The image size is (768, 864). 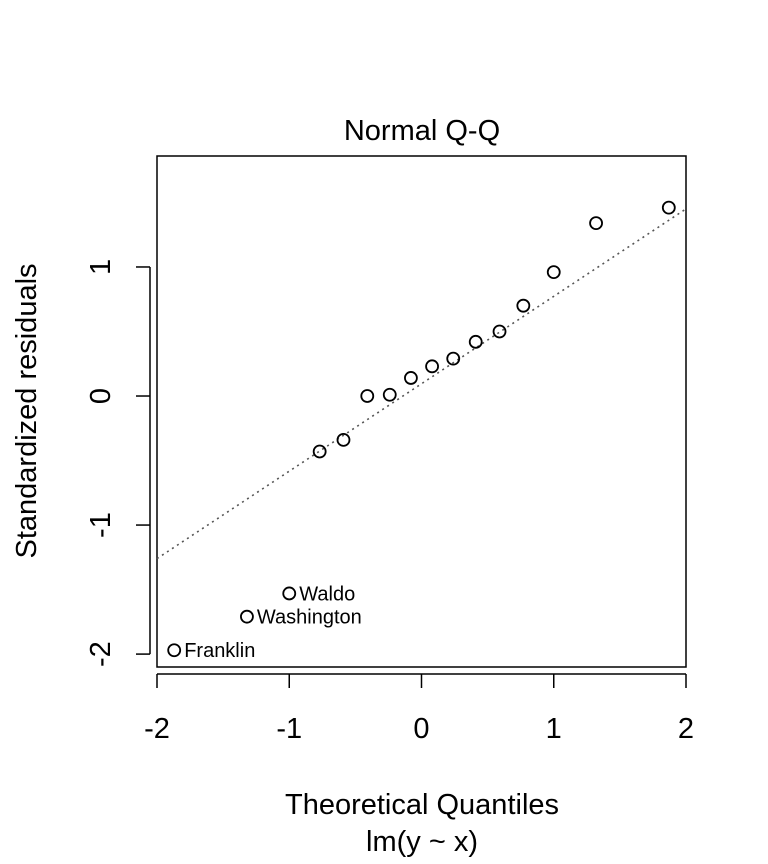 I want to click on y-tick-label: -2, so click(x=101, y=654).